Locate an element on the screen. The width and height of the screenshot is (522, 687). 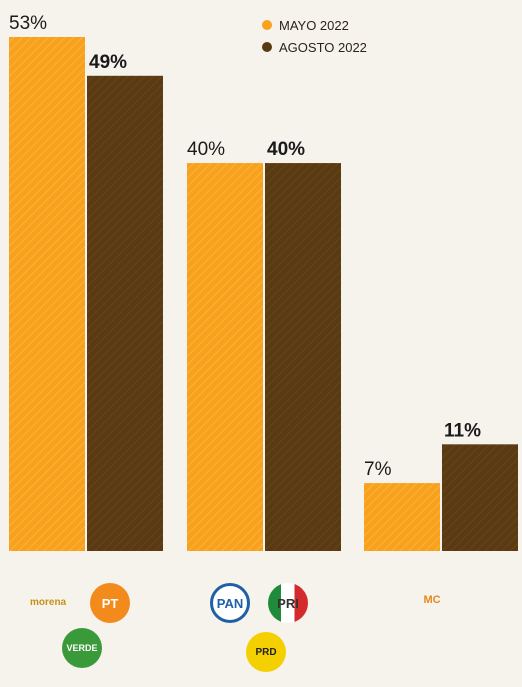
bar-value-label-mayo-0: 53% is located at coordinates (28, 23).